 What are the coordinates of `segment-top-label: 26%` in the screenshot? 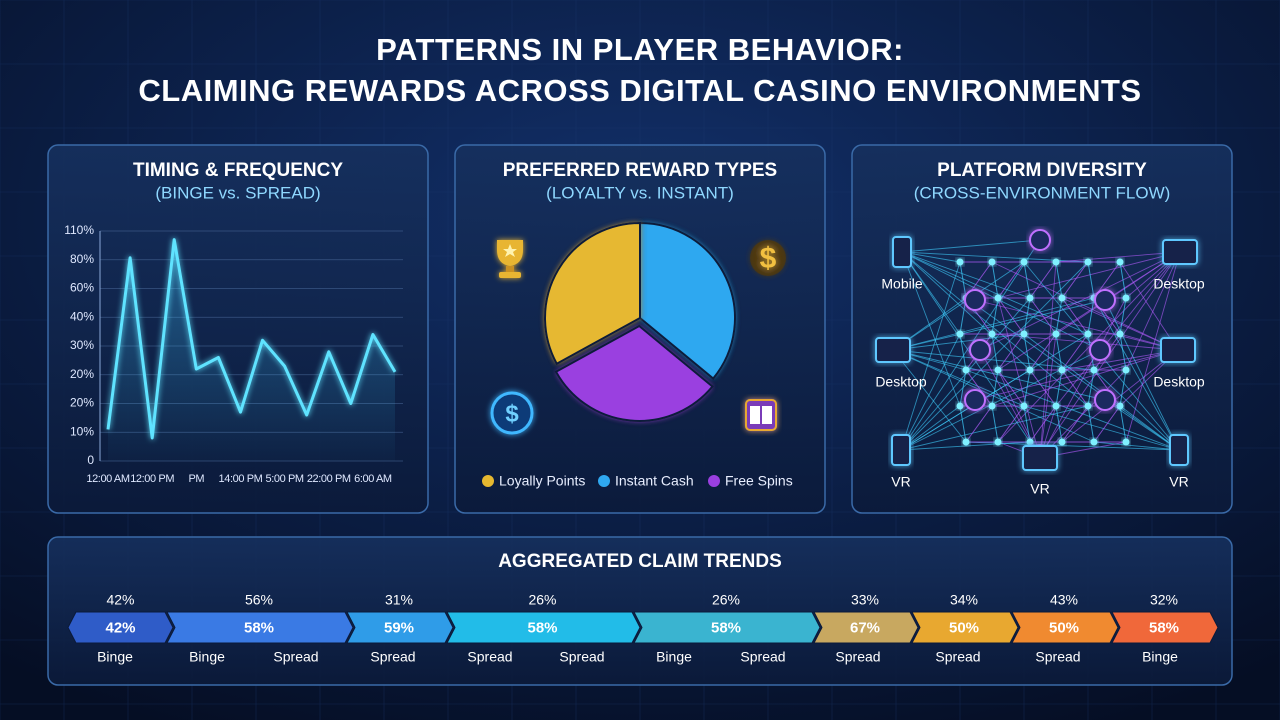 It's located at (726, 600).